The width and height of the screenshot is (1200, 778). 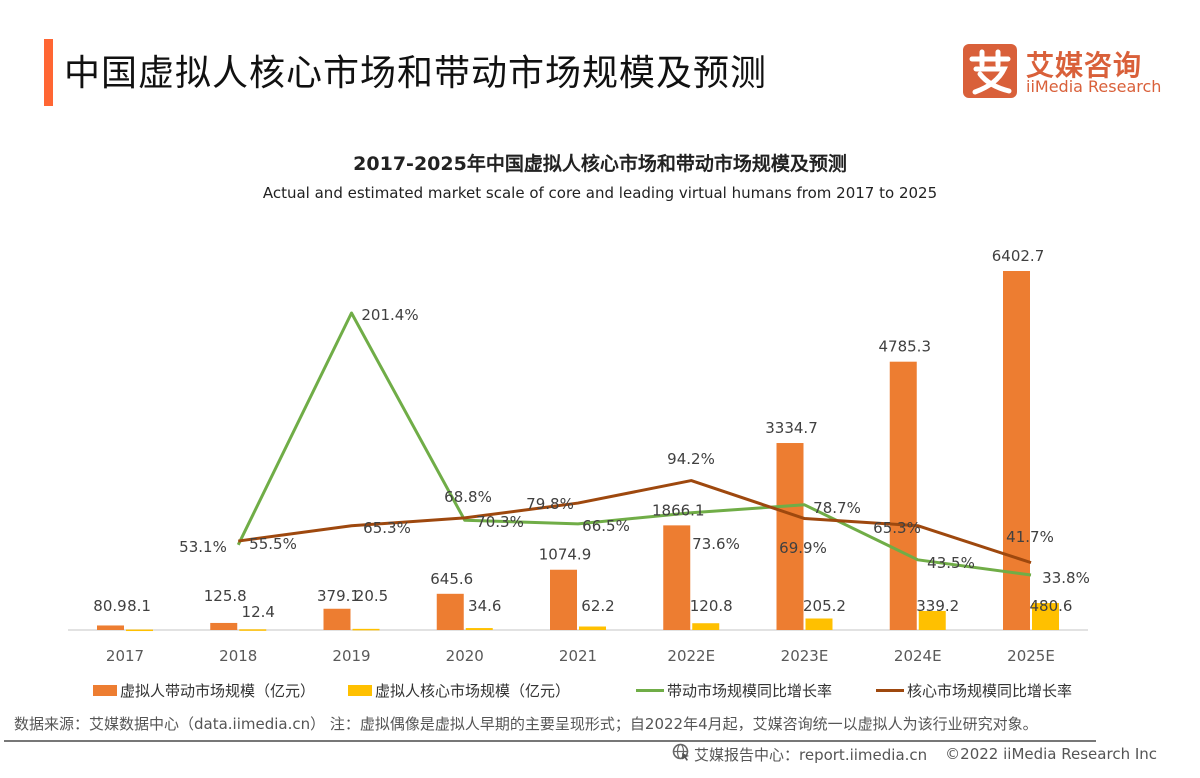 I want to click on data-label-leading-growth: 78.7%, so click(x=837, y=508).